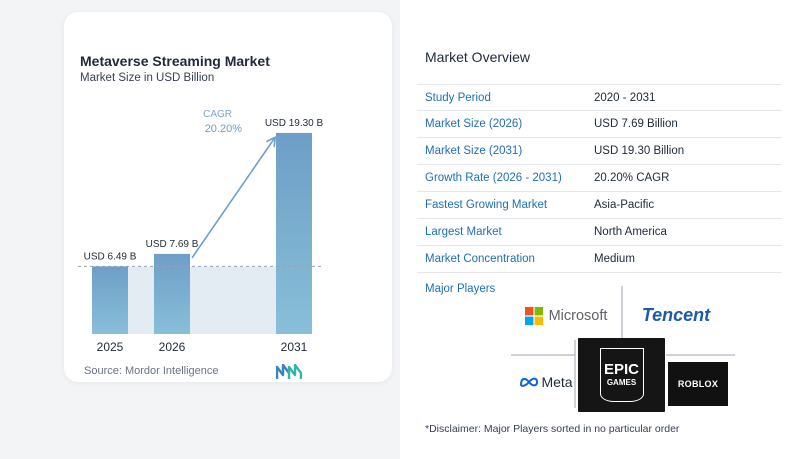 Image resolution: width=800 pixels, height=459 pixels. Describe the element at coordinates (486, 205) in the screenshot. I see `row-label: Fastest Growing Market` at that location.